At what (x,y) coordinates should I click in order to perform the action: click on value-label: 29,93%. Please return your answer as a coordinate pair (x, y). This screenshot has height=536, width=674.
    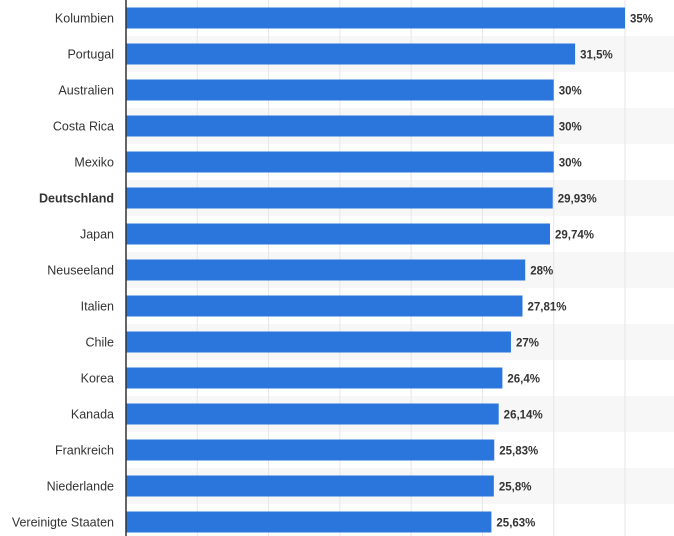
    Looking at the image, I should click on (577, 200).